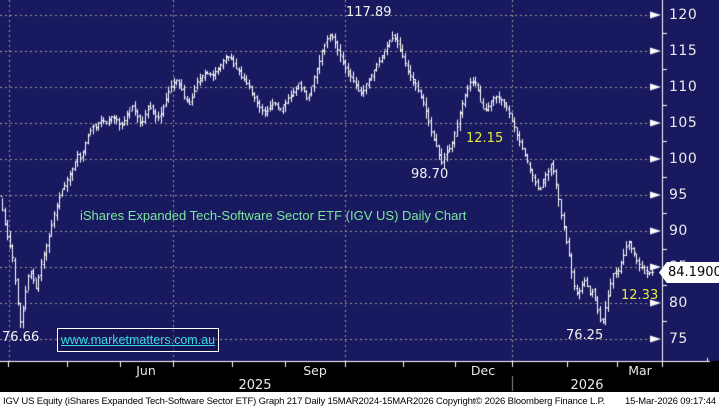  I want to click on chart-annotation: 76.66, so click(21, 337).